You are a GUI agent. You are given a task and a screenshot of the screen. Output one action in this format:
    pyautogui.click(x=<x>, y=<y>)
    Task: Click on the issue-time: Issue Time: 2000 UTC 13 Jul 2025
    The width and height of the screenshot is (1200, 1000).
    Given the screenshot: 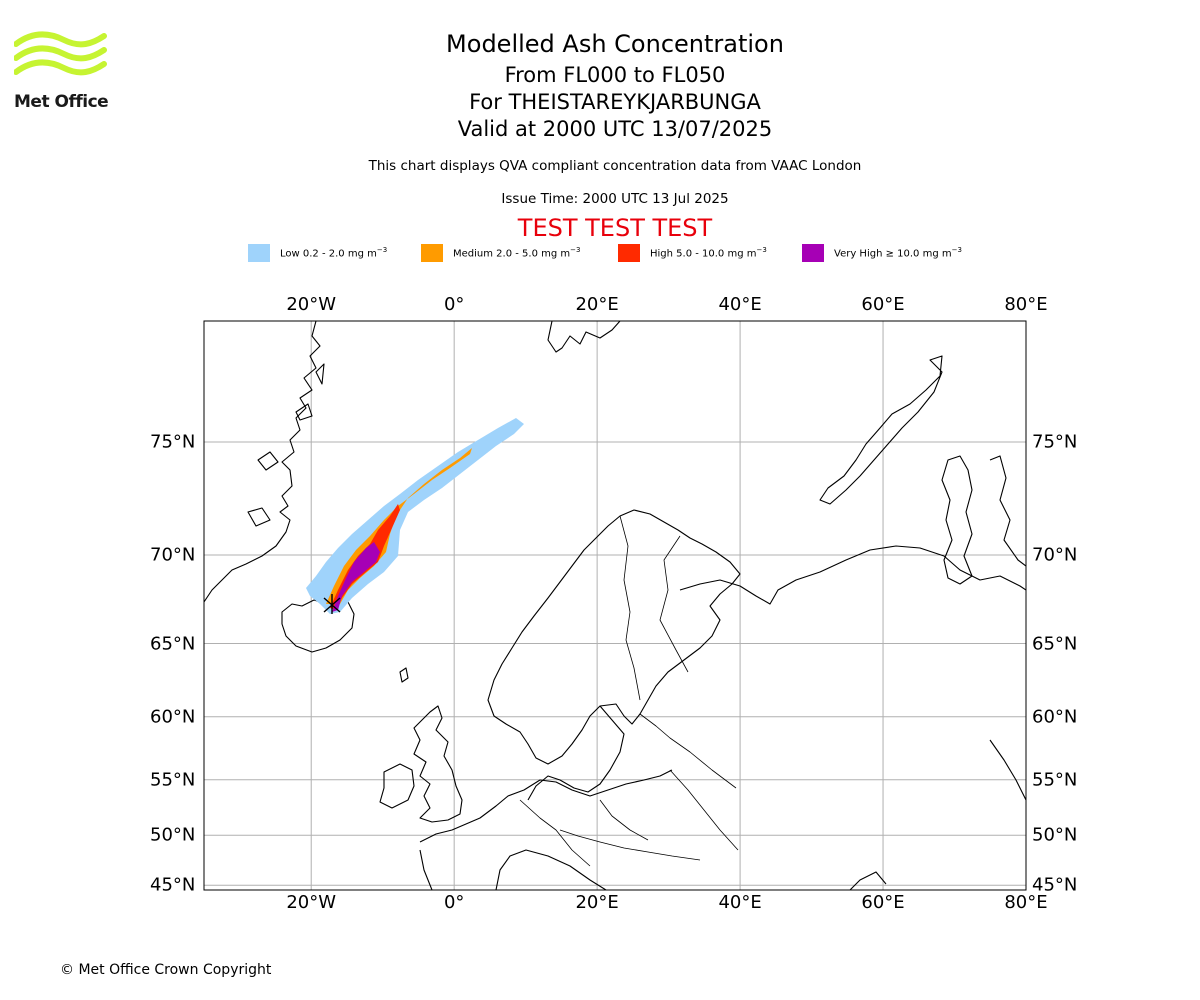 What is the action you would take?
    pyautogui.click(x=615, y=199)
    